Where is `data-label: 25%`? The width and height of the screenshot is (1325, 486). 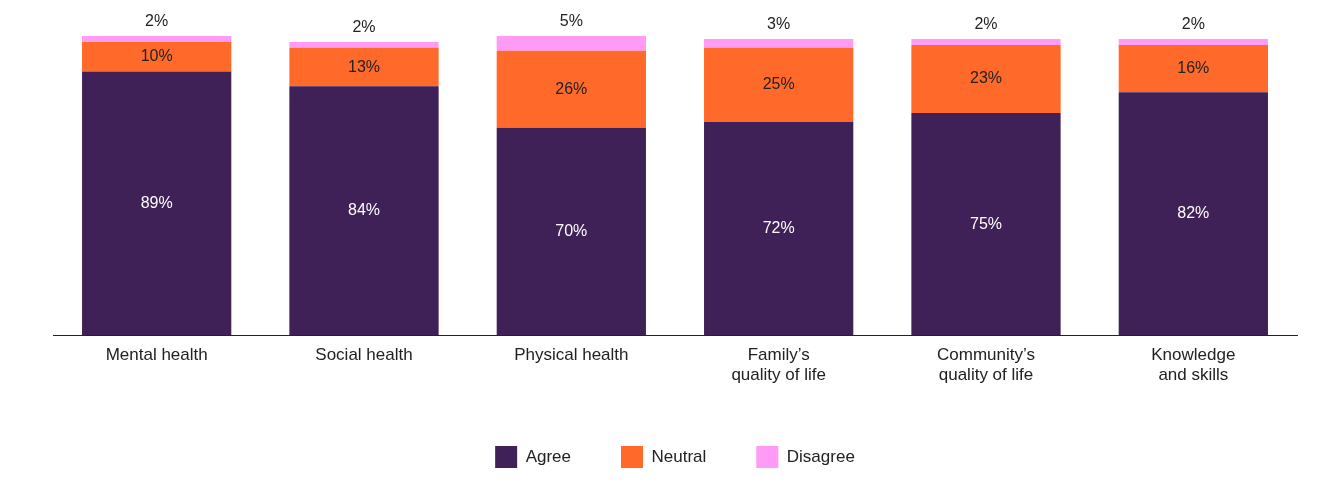 data-label: 25% is located at coordinates (778, 84).